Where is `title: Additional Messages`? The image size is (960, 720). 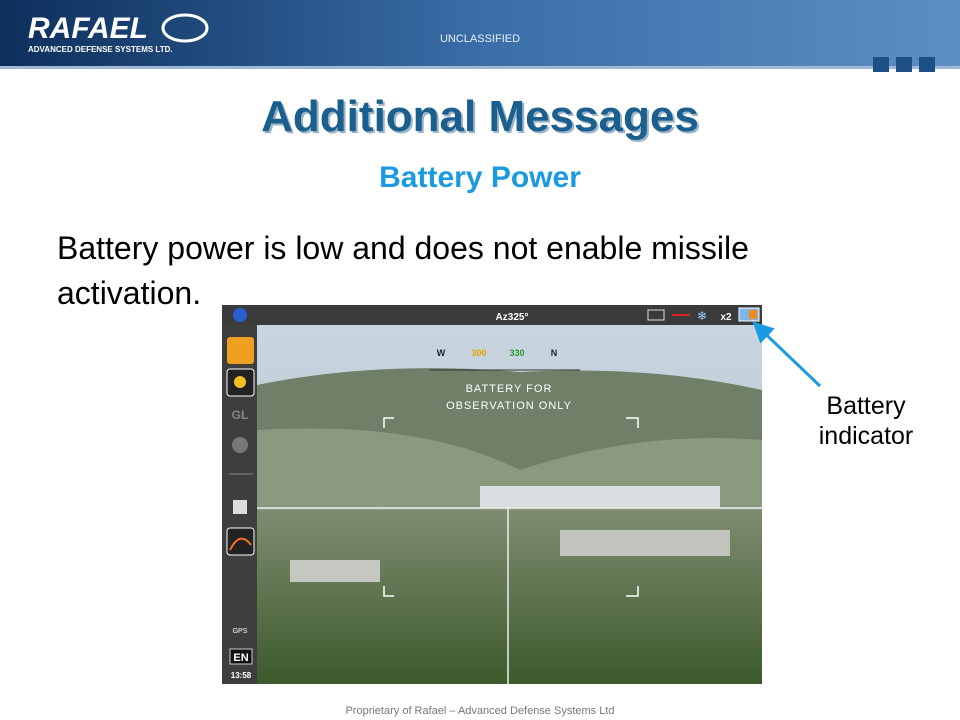
title: Additional Messages is located at coordinates (480, 116).